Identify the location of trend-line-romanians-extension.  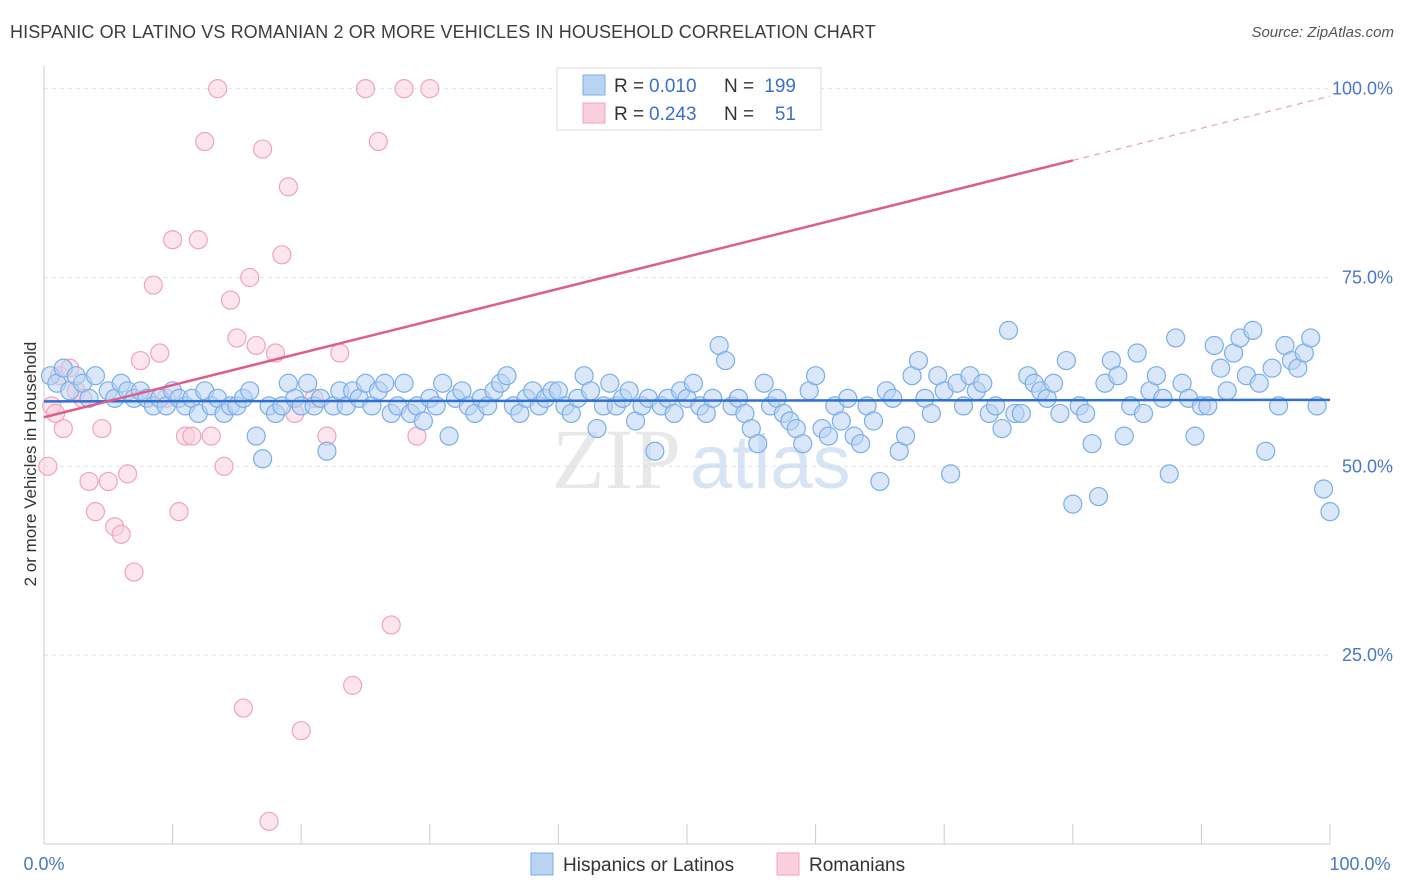
(1201, 128).